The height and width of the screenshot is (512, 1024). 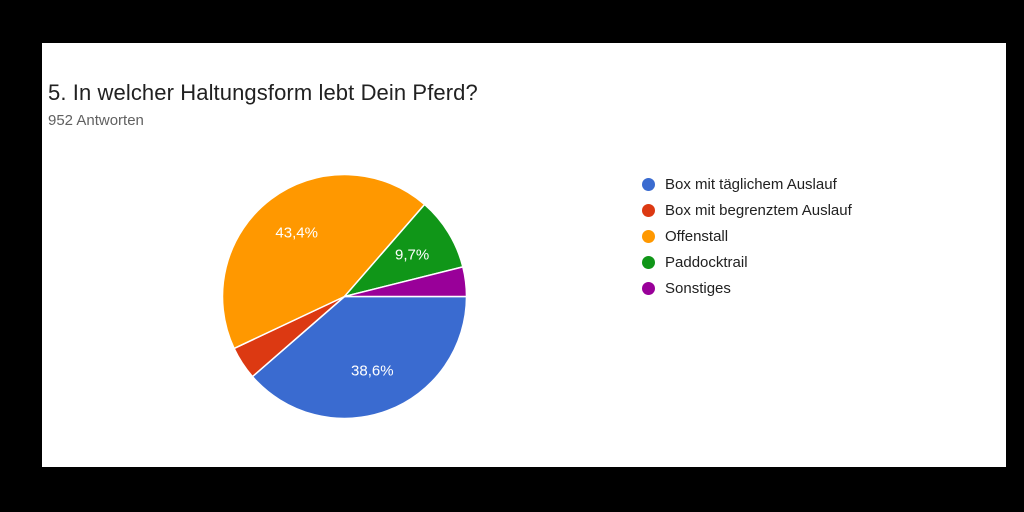 What do you see at coordinates (698, 288) in the screenshot?
I see `legend-label: Sonstiges` at bounding box center [698, 288].